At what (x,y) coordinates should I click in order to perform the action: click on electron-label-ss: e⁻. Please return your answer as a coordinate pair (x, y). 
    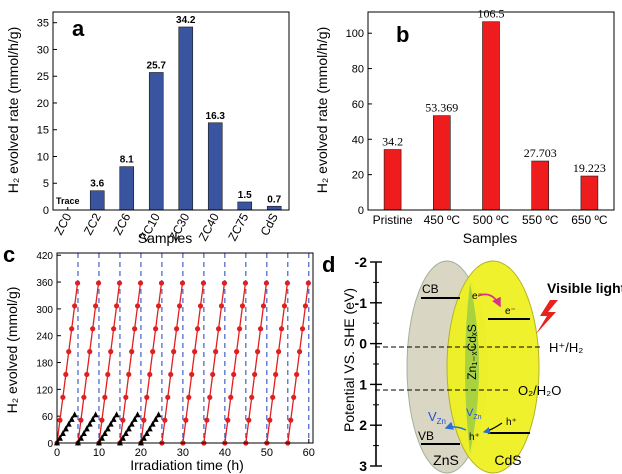
    Looking at the image, I should click on (477, 296).